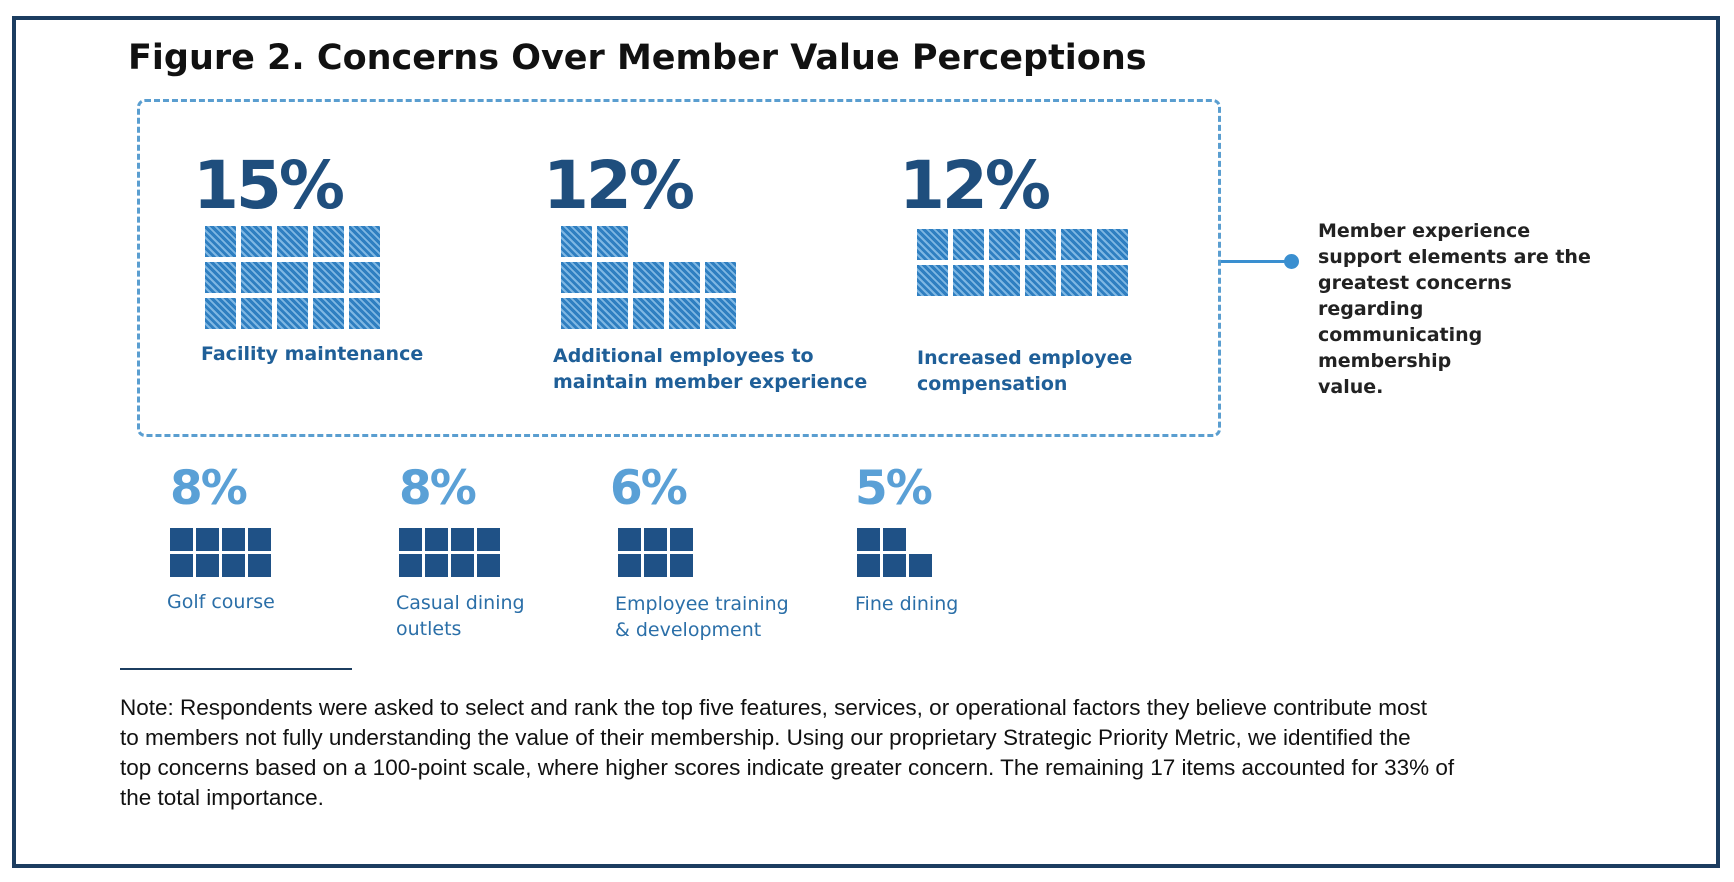 The height and width of the screenshot is (882, 1734). I want to click on waffle-additional-employees, so click(648, 277).